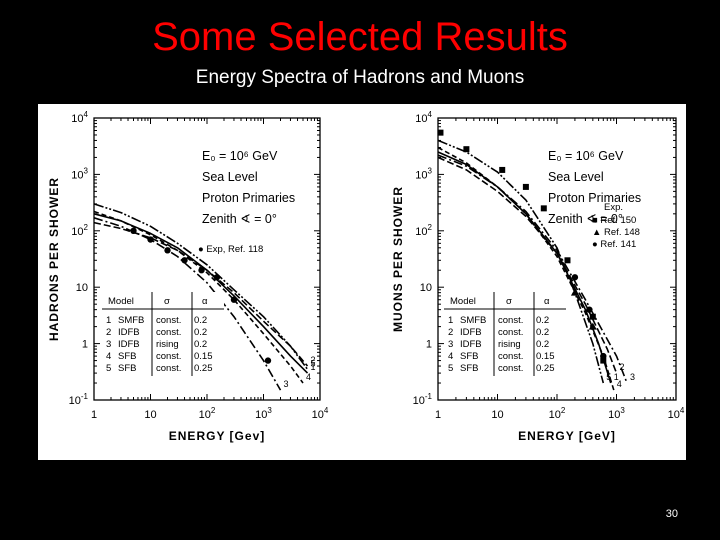 This screenshot has width=720, height=540. Describe the element at coordinates (230, 249) in the screenshot. I see `hadrons-legend-ref118: ● Exp, Ref. 118` at that location.